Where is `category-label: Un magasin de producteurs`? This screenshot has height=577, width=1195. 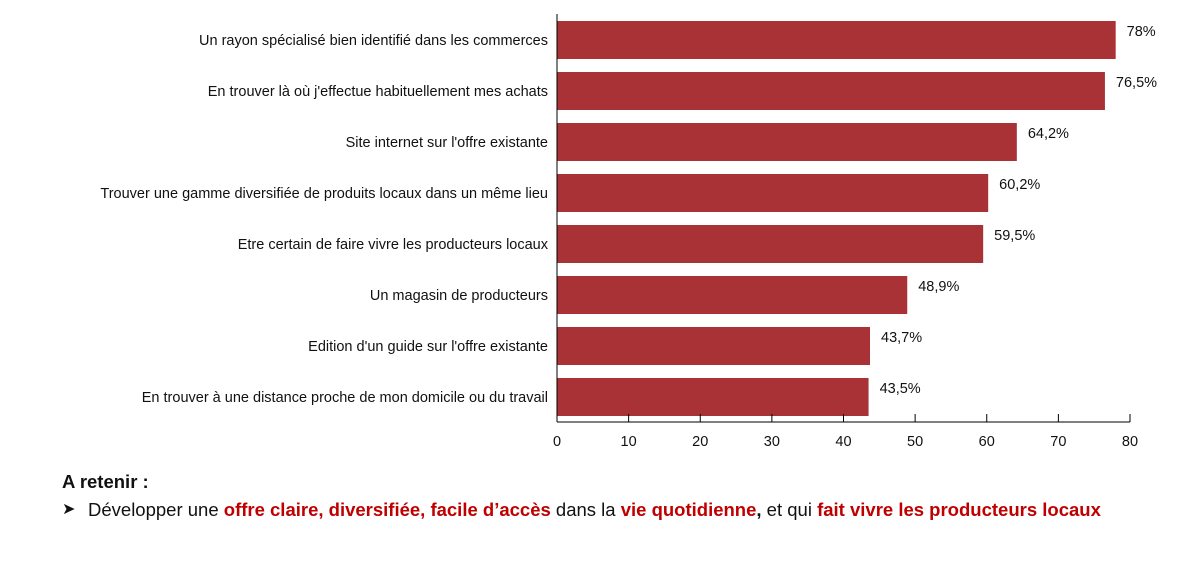 category-label: Un magasin de producteurs is located at coordinates (459, 296).